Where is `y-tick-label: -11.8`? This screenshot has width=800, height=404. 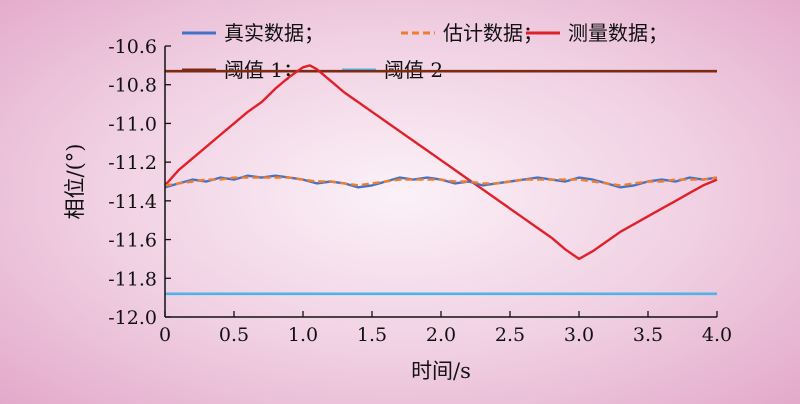
y-tick-label: -11.8 is located at coordinates (132, 279).